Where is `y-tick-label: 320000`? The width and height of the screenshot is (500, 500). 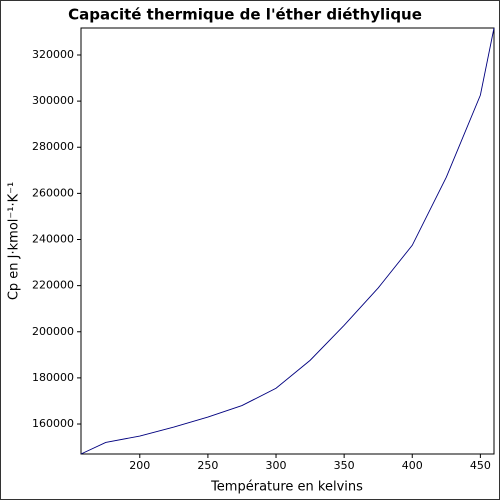 y-tick-label: 320000 is located at coordinates (53, 54).